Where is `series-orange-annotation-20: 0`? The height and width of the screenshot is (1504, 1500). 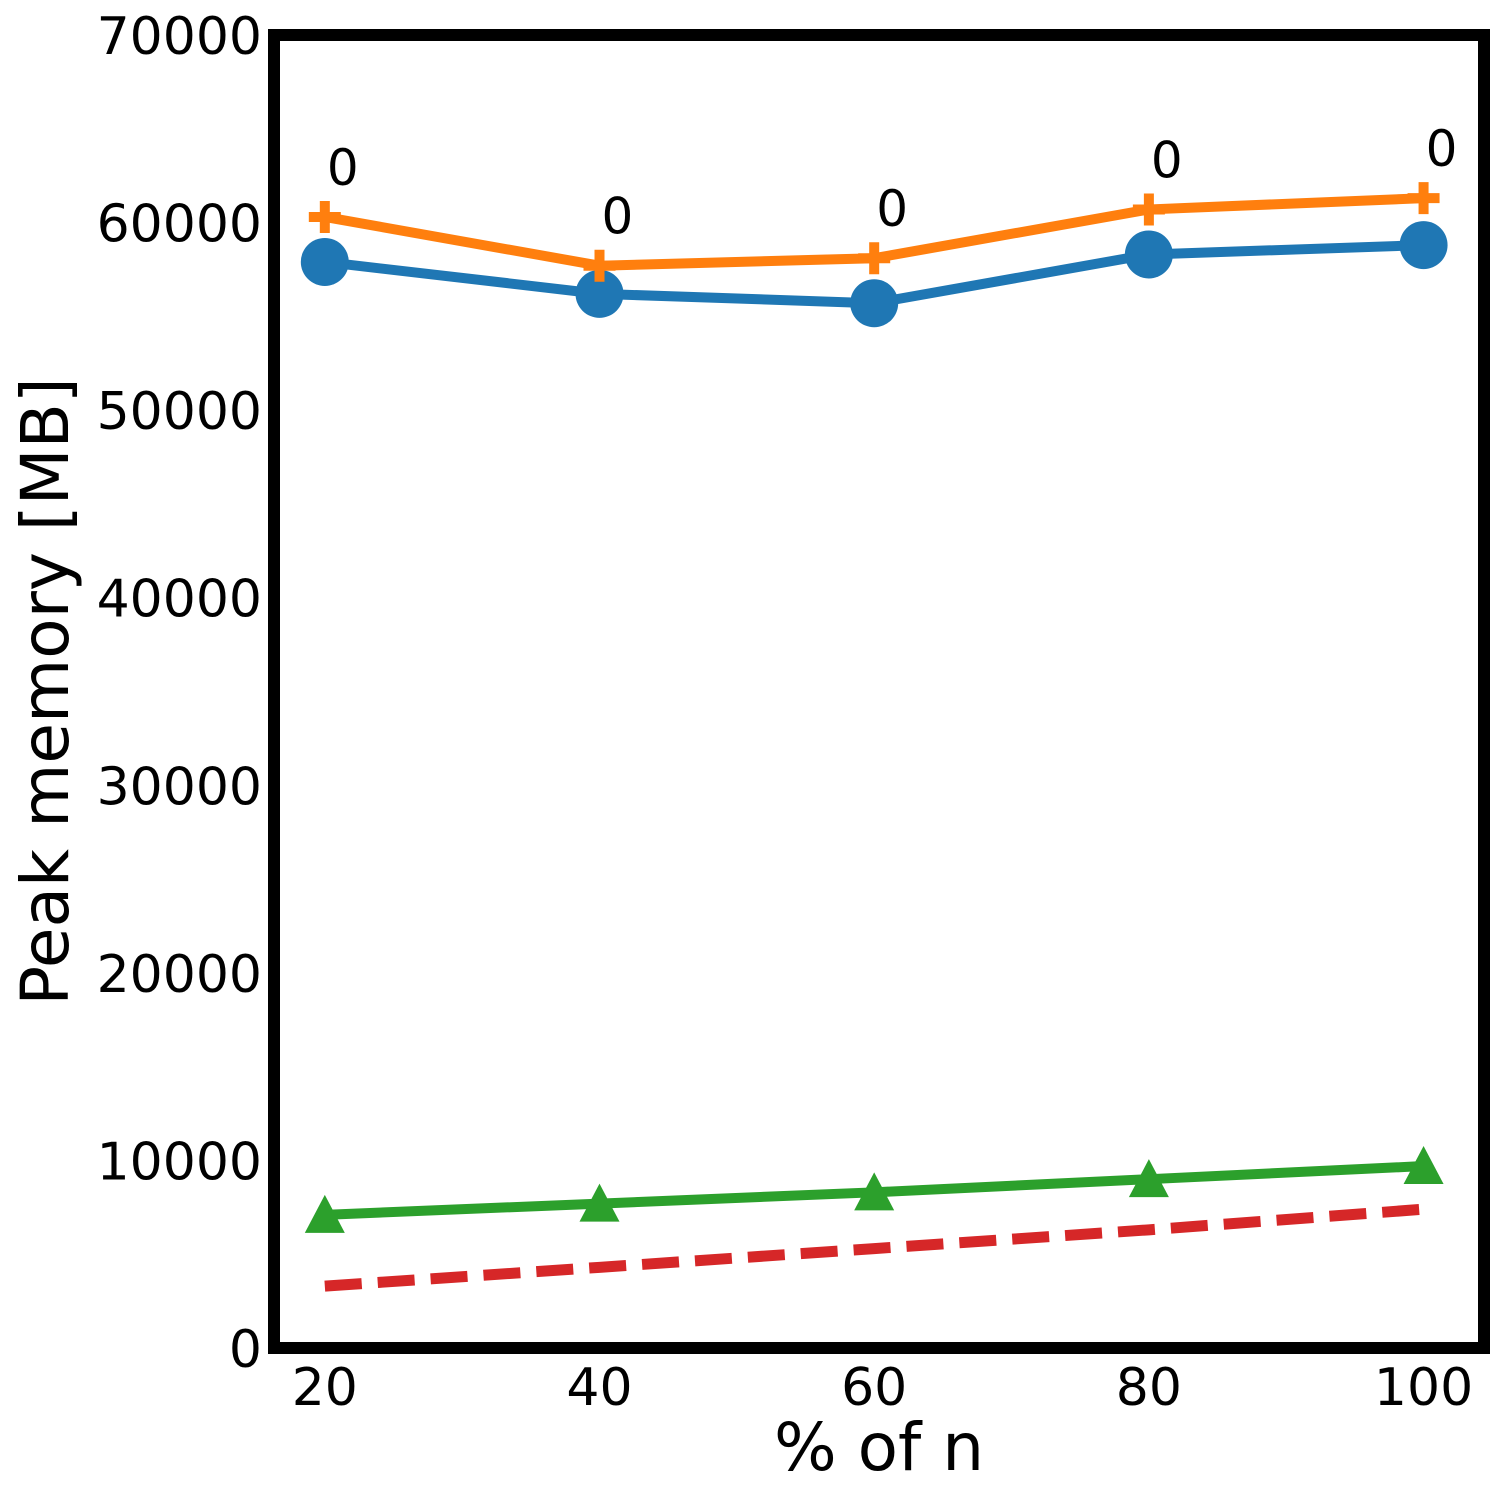
series-orange-annotation-20: 0 is located at coordinates (343, 168).